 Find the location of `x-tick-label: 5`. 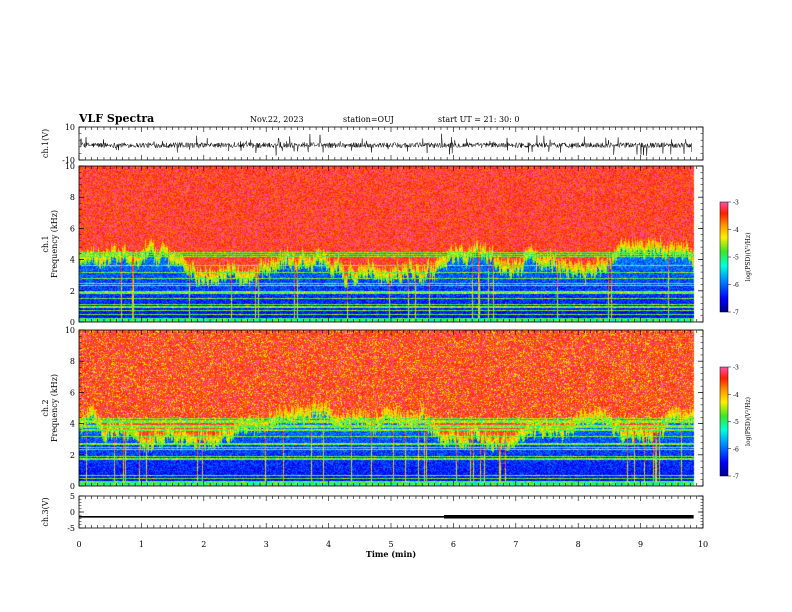

x-tick-label: 5 is located at coordinates (390, 544).